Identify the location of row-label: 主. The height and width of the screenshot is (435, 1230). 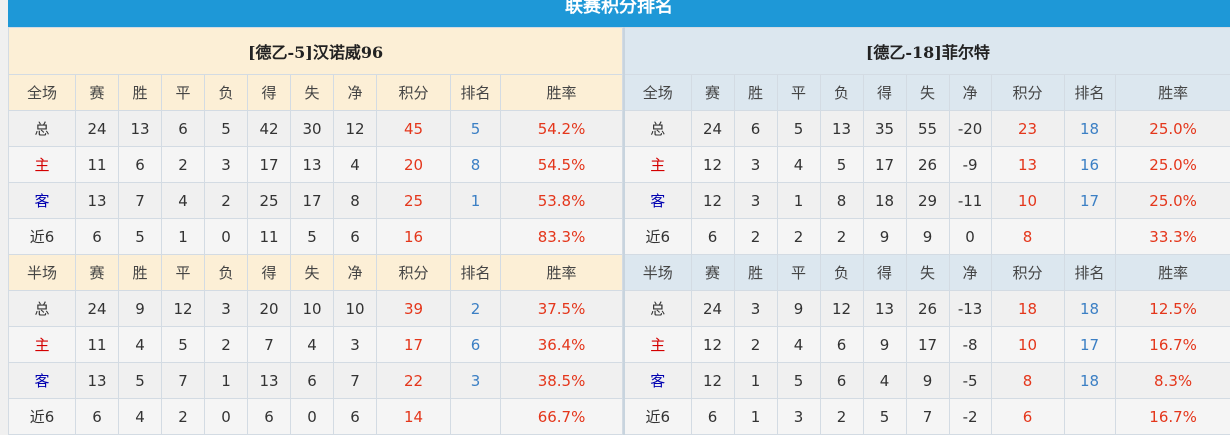
(42, 344).